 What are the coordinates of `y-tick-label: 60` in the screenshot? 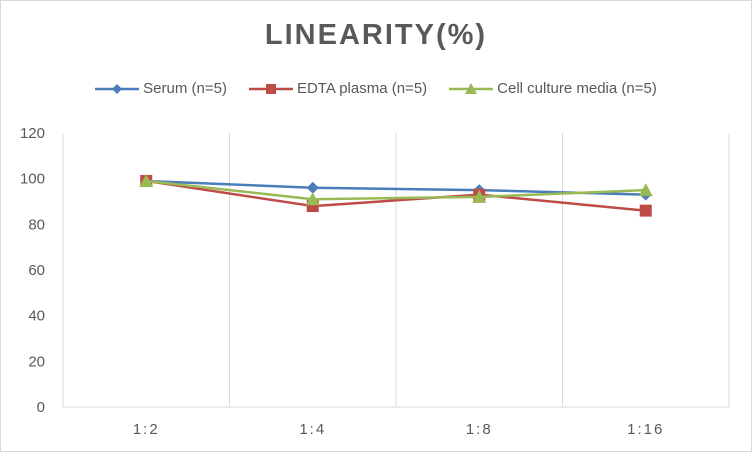 It's located at (36, 270).